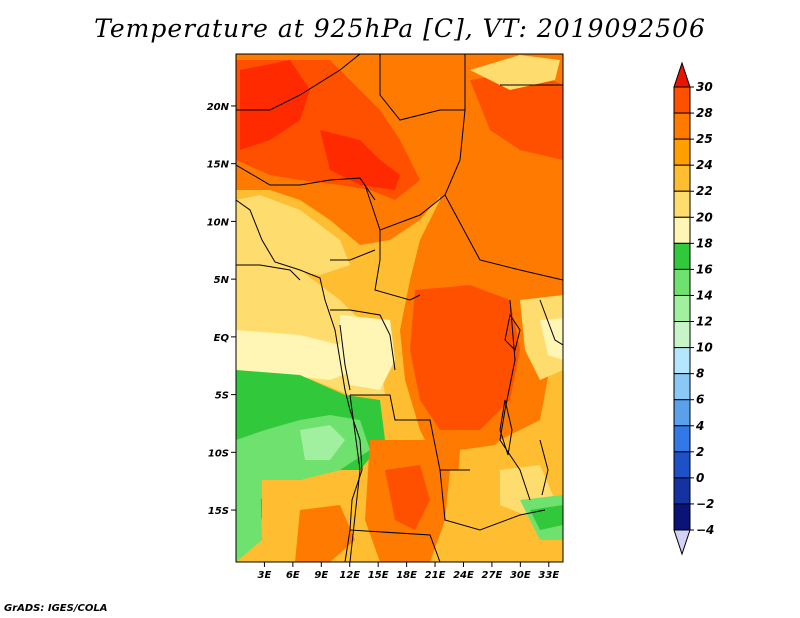 The height and width of the screenshot is (618, 800). Describe the element at coordinates (222, 338) in the screenshot. I see `lat-tick-label: EQ` at that location.